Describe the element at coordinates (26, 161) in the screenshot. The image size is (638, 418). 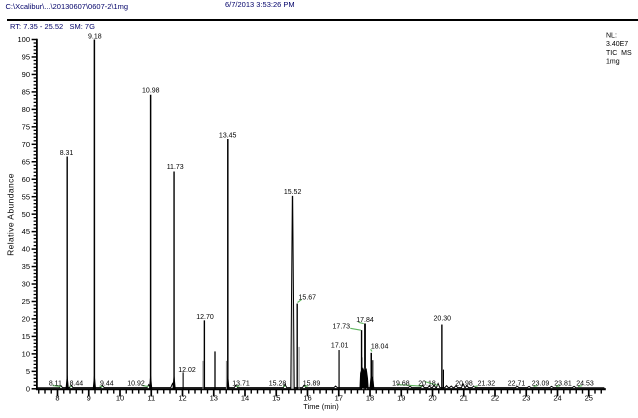
I see `svg-text: 65` at that location.